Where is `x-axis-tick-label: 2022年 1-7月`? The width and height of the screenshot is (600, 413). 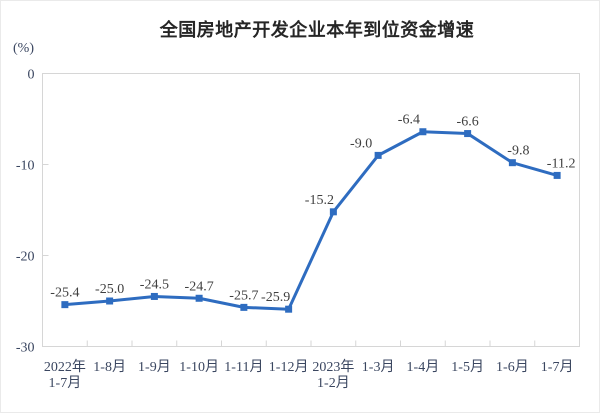
x-axis-tick-label: 2022年 1-7月 is located at coordinates (65, 375).